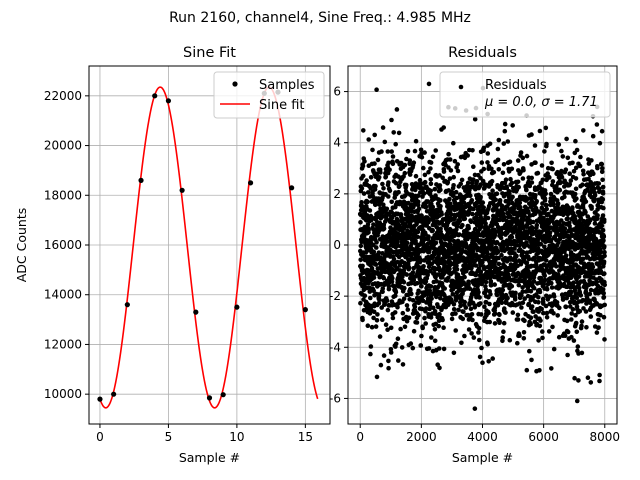 The width and height of the screenshot is (640, 480). What do you see at coordinates (525, 94) in the screenshot?
I see `legend: Residuals μ = 0.0, σ = 1.71` at bounding box center [525, 94].